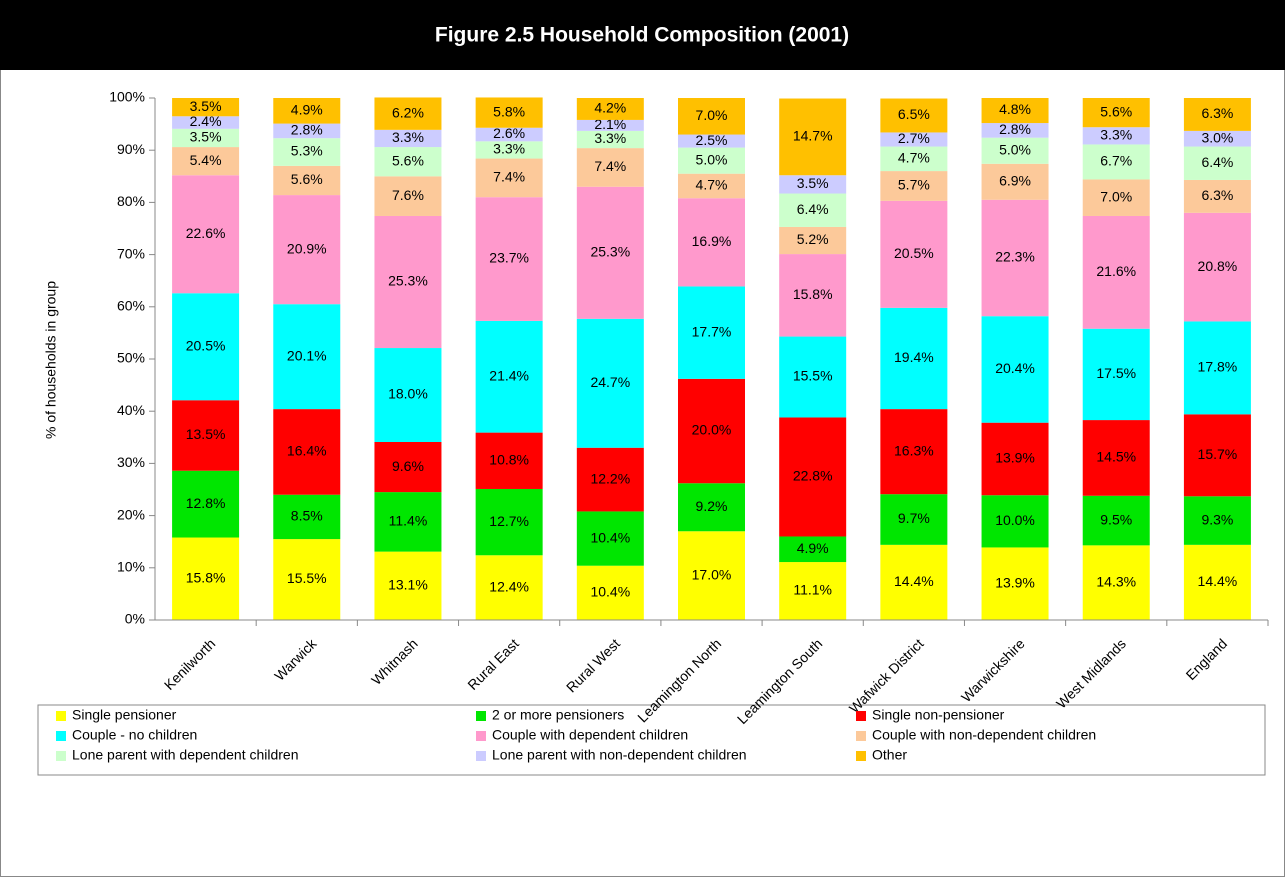  What do you see at coordinates (712, 140) in the screenshot?
I see `value-label: 2.5%` at bounding box center [712, 140].